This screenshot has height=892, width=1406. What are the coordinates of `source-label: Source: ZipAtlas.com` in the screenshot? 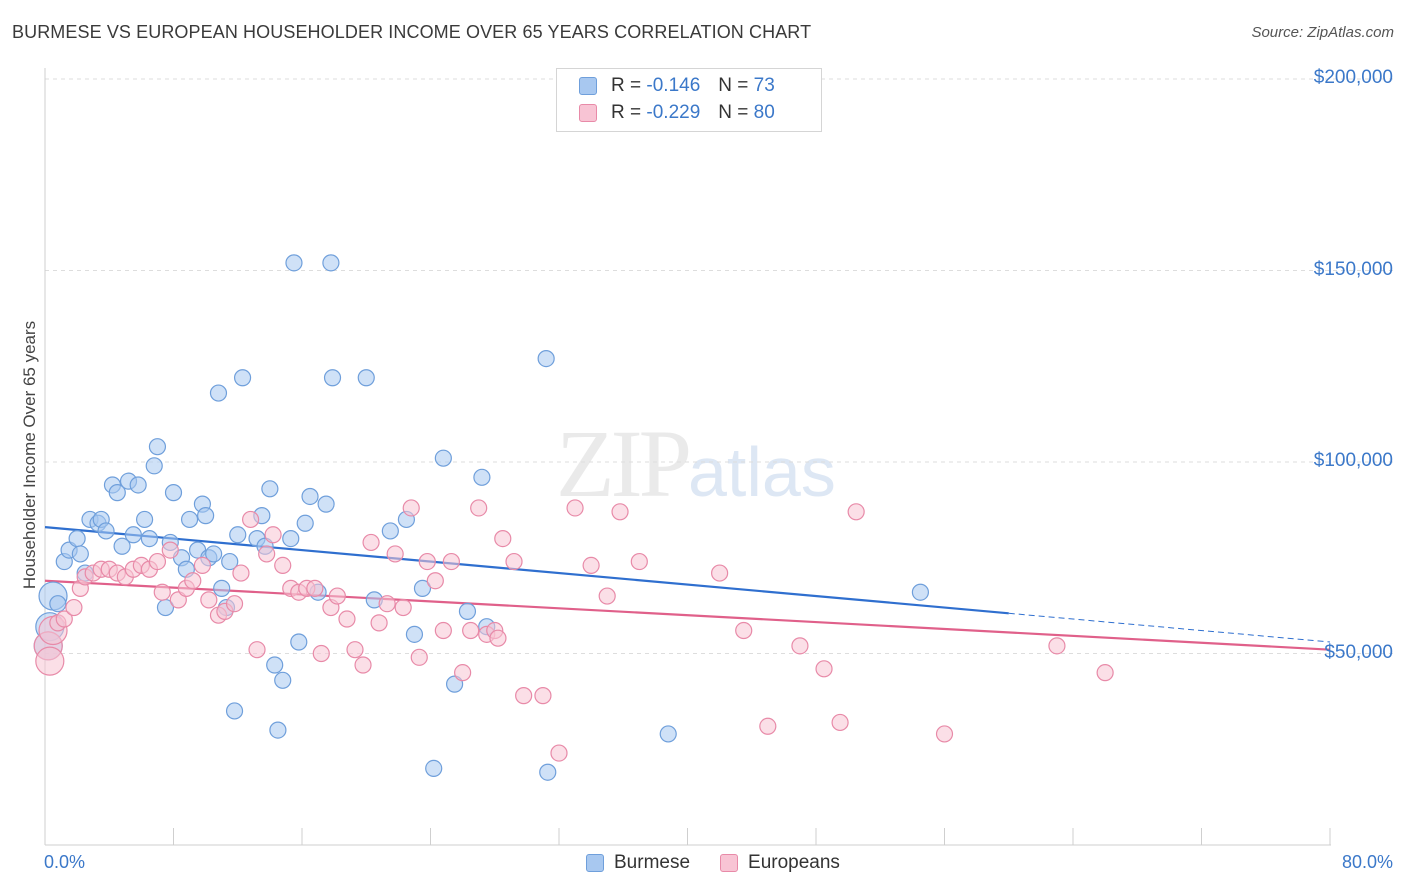 It's located at (1322, 32).